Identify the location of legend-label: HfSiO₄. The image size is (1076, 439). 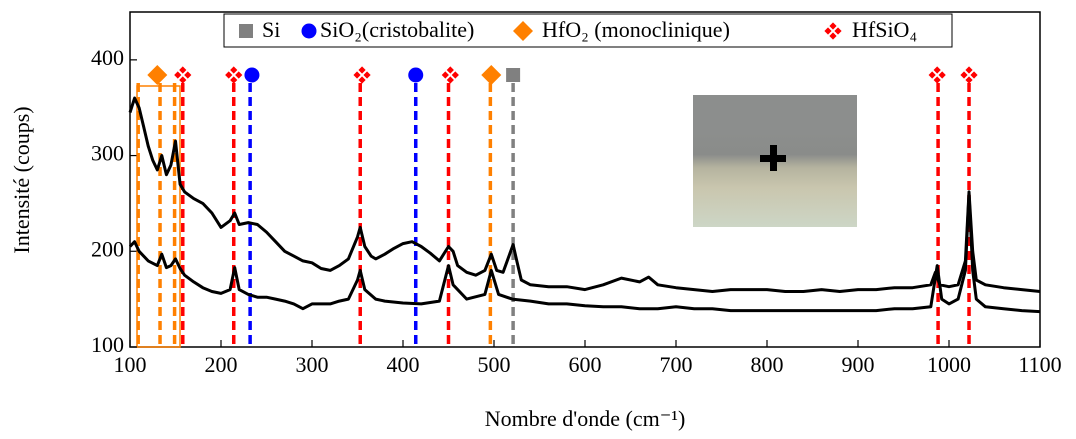
(884, 29).